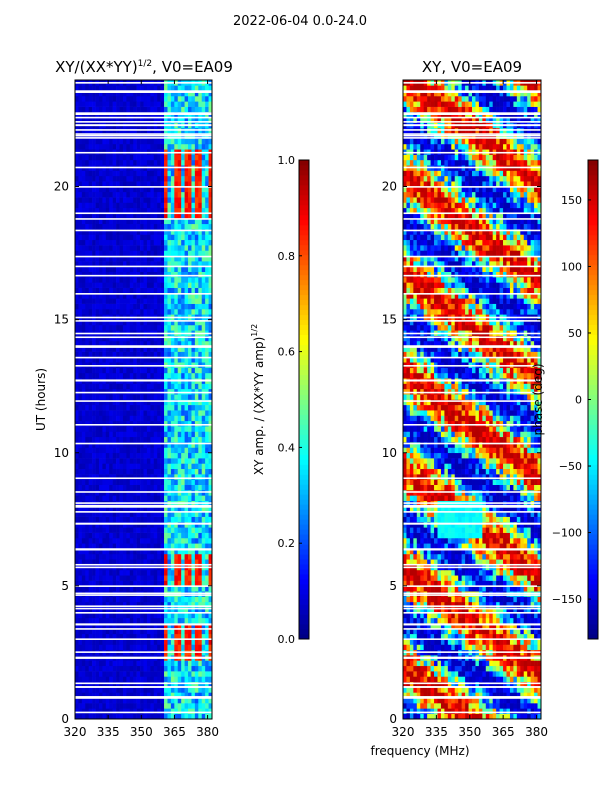 Image resolution: width=600 pixels, height=800 pixels. Describe the element at coordinates (300, 21) in the screenshot. I see `figure-suptitle: 2022-06-04 0.0-24.0` at that location.